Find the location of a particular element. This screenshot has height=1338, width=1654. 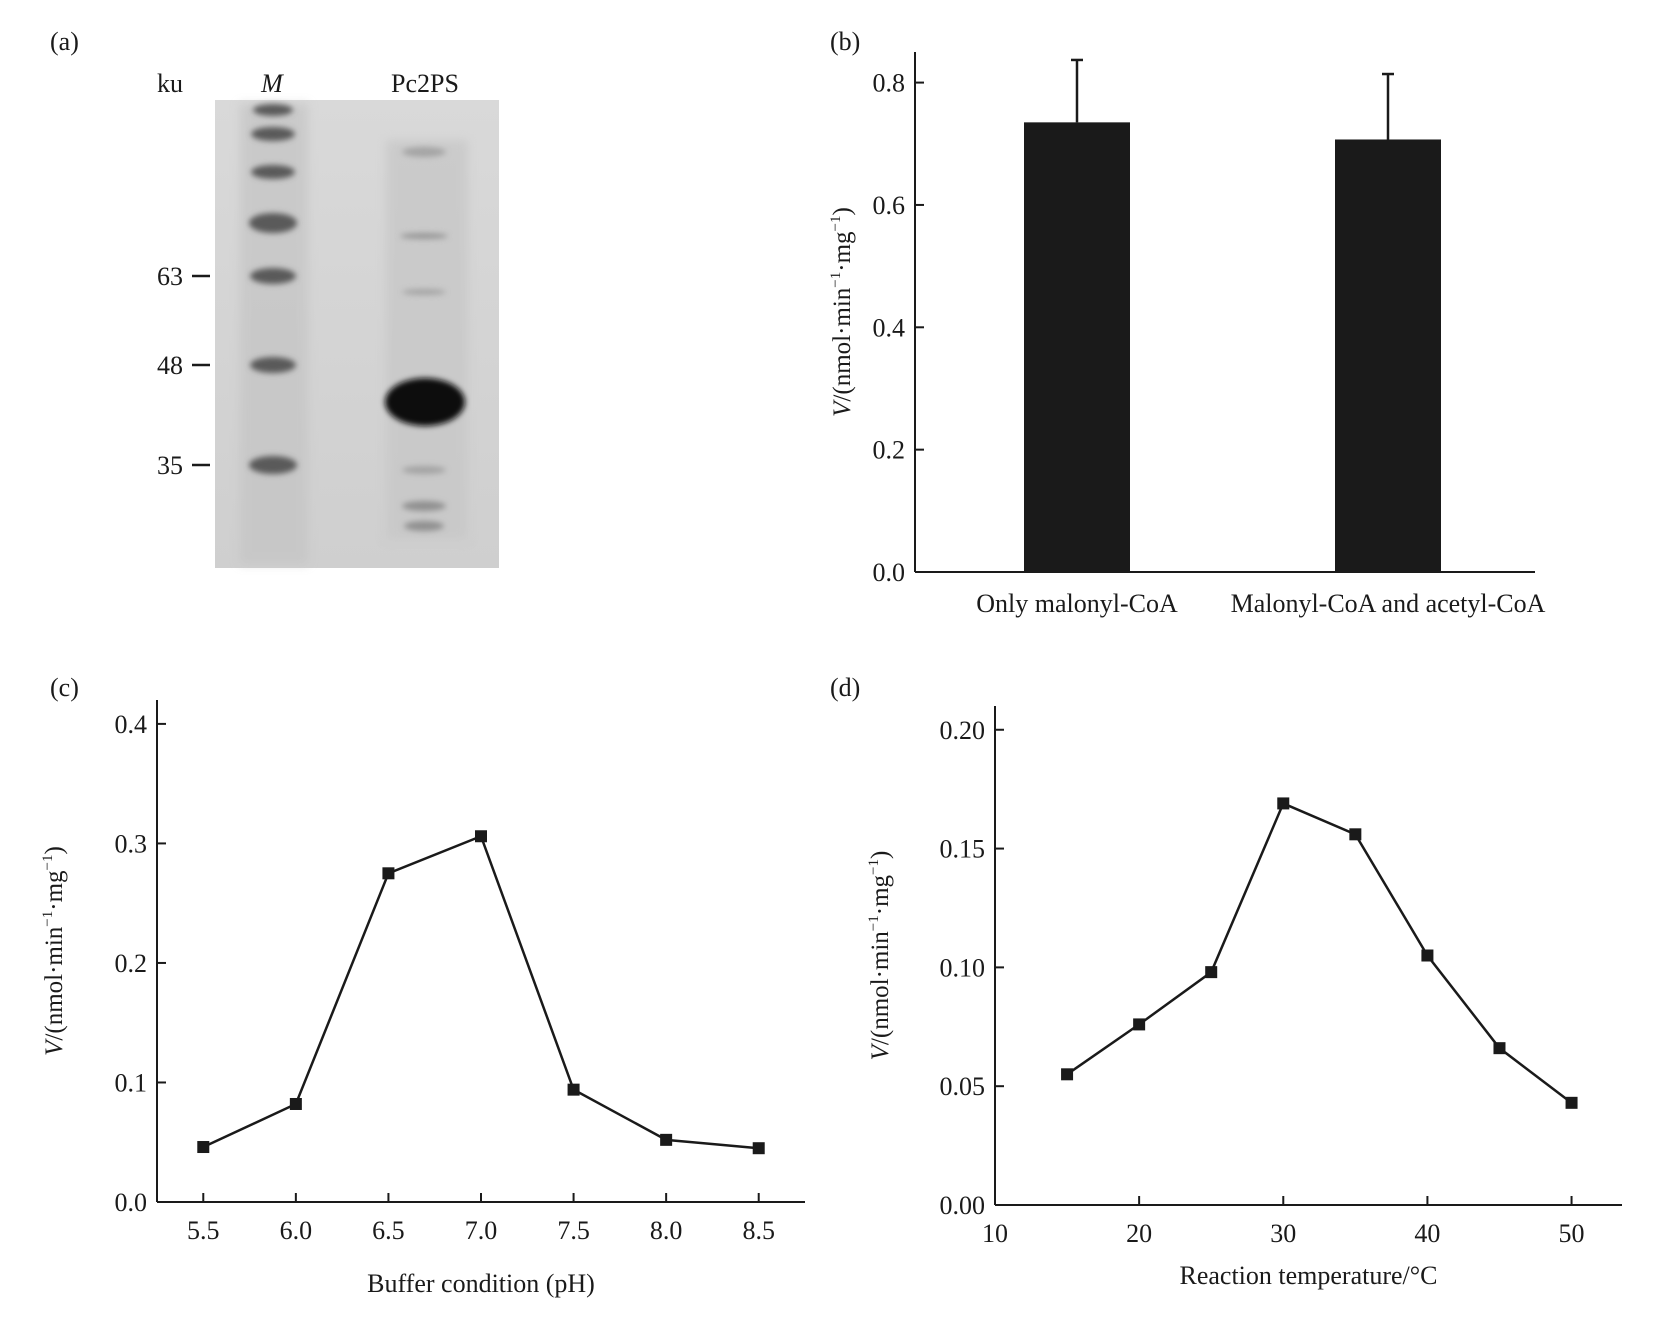

panel-label-c: (c) is located at coordinates (64, 687).